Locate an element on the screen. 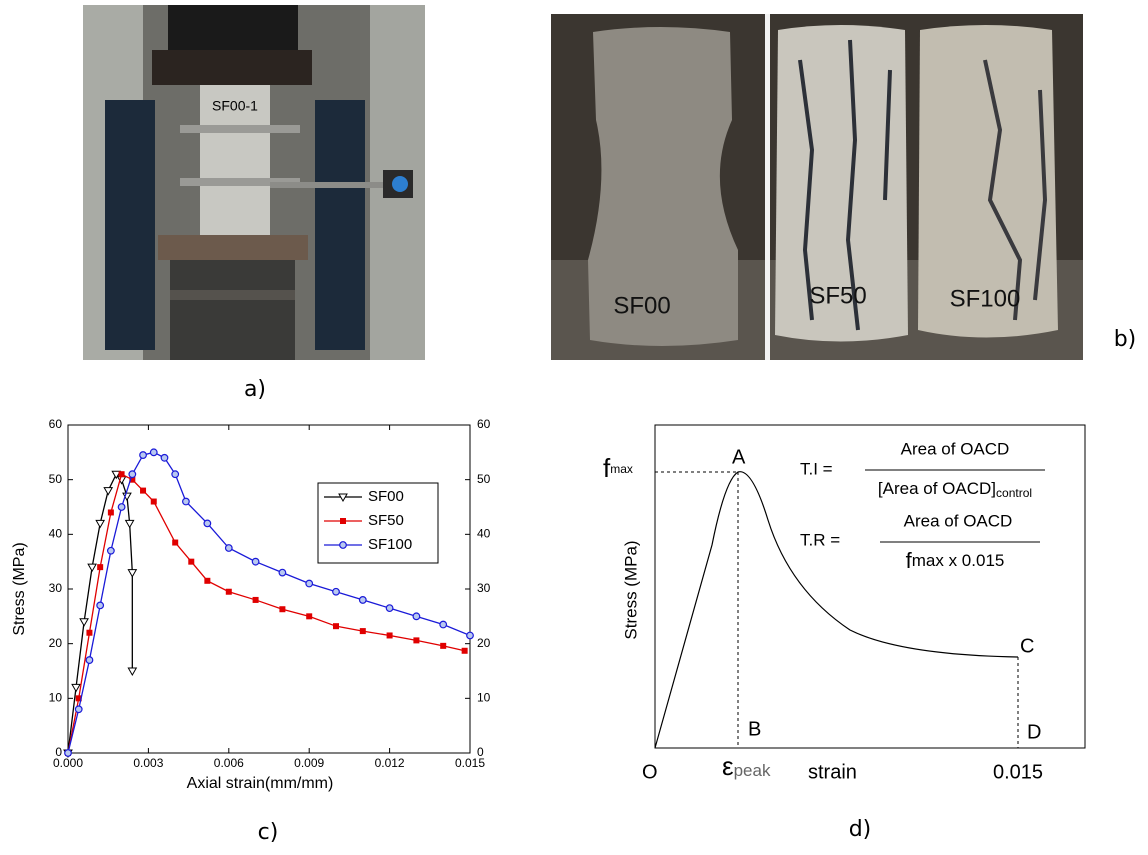 The width and height of the screenshot is (1148, 855). y2-tick-label: 20 is located at coordinates (484, 643).